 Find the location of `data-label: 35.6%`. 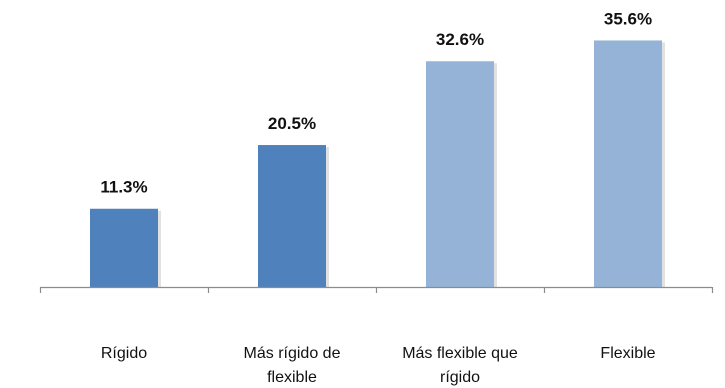

data-label: 35.6% is located at coordinates (628, 18).